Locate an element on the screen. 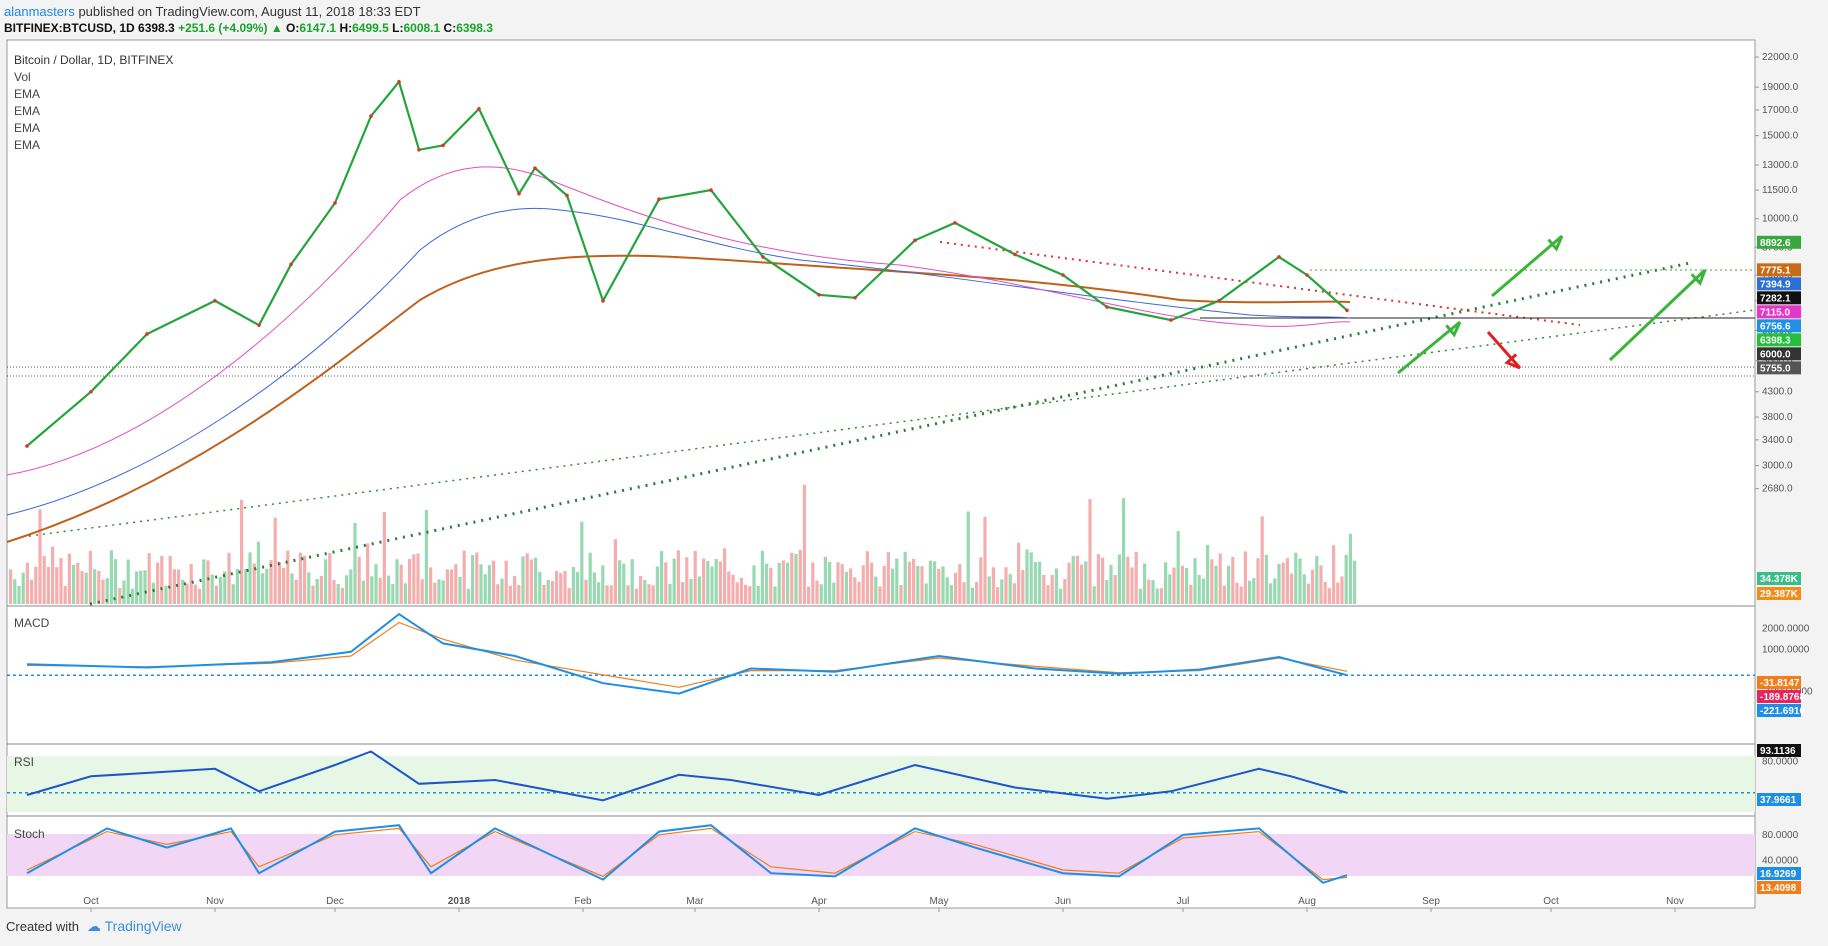 The height and width of the screenshot is (946, 1828). publisher-name: alanmasters is located at coordinates (39, 11).